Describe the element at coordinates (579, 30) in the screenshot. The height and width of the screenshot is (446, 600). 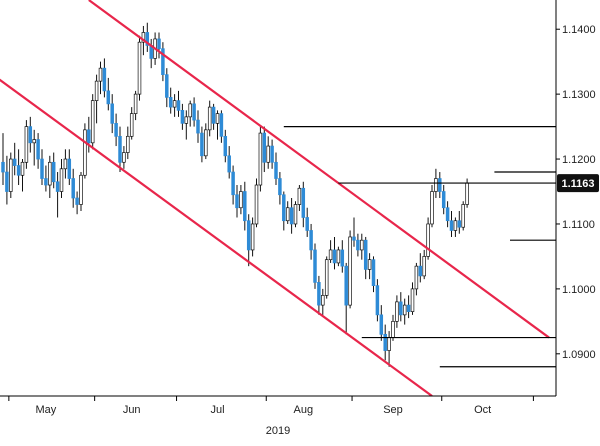
I see `y-tick-label: 1.1400` at that location.